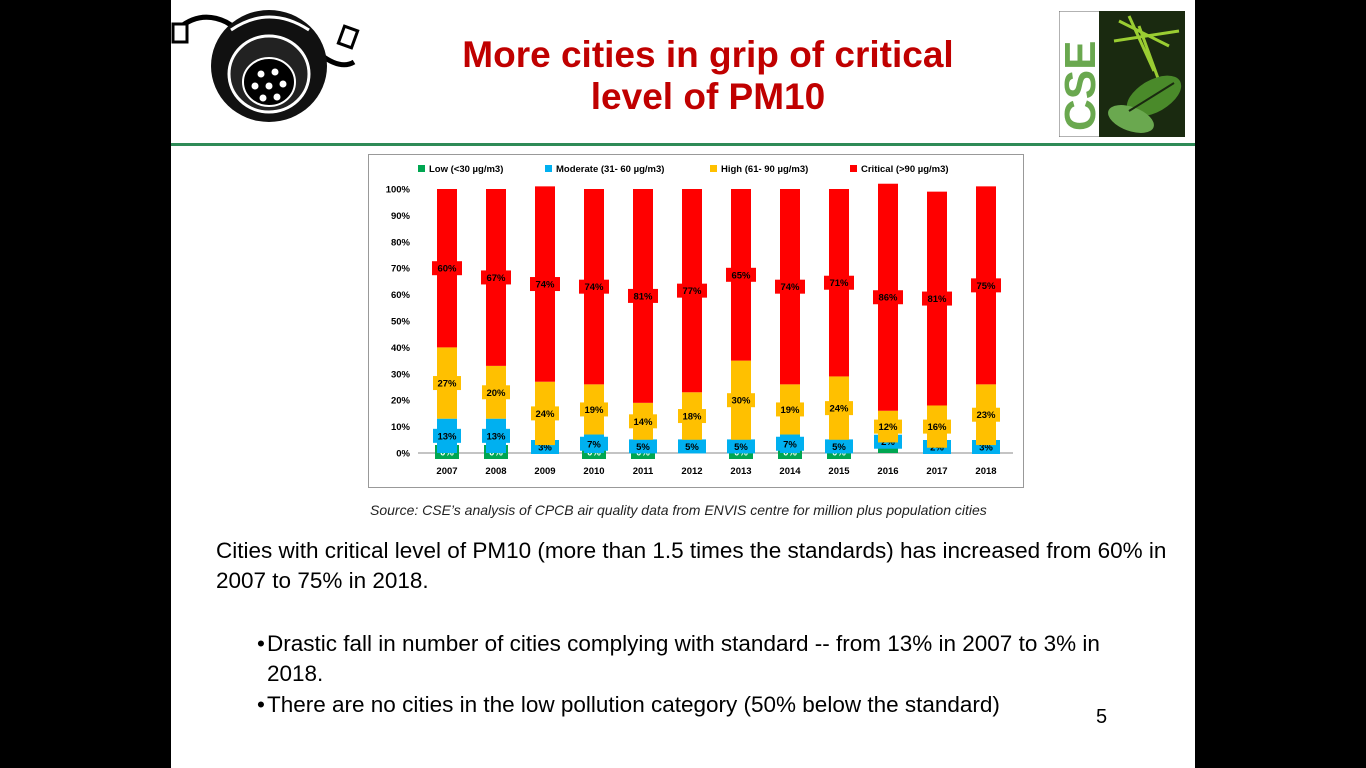  Describe the element at coordinates (887, 471) in the screenshot. I see `x-tick-label: 2016` at that location.